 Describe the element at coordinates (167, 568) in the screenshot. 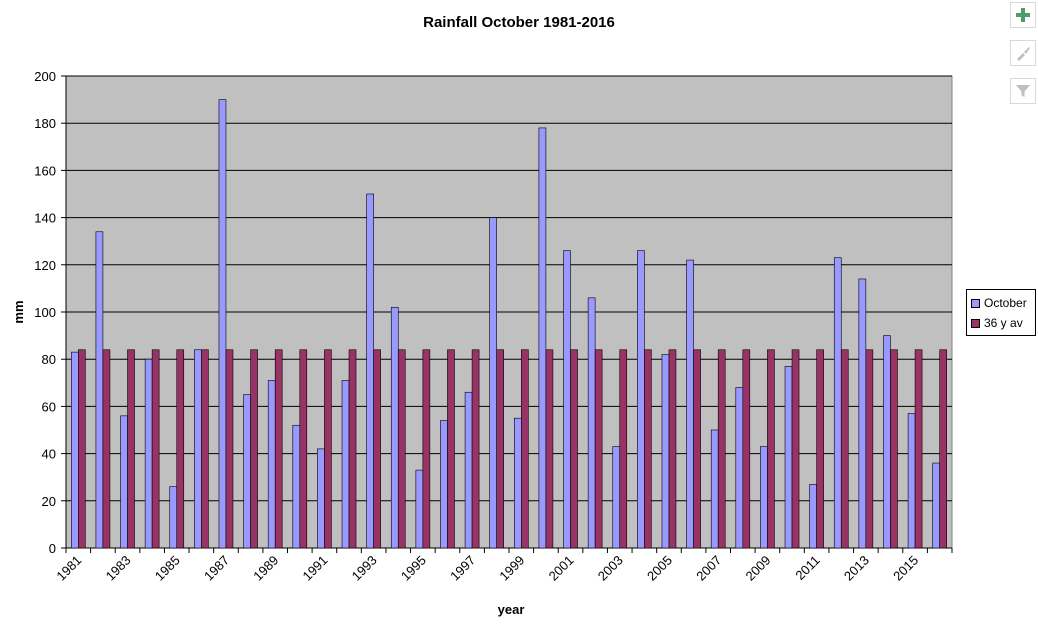

I see `x-tick-label: 1985` at that location.